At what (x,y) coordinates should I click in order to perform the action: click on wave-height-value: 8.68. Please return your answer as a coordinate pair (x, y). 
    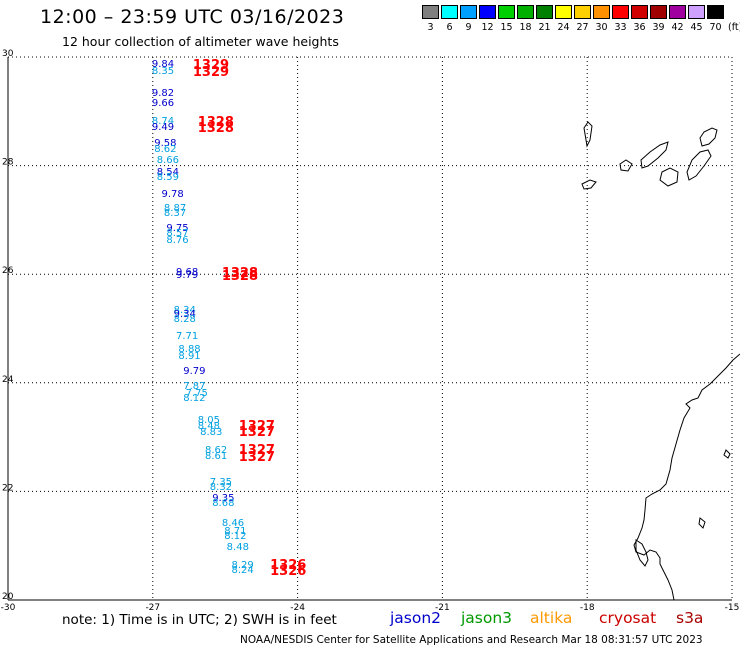
    Looking at the image, I should click on (223, 504).